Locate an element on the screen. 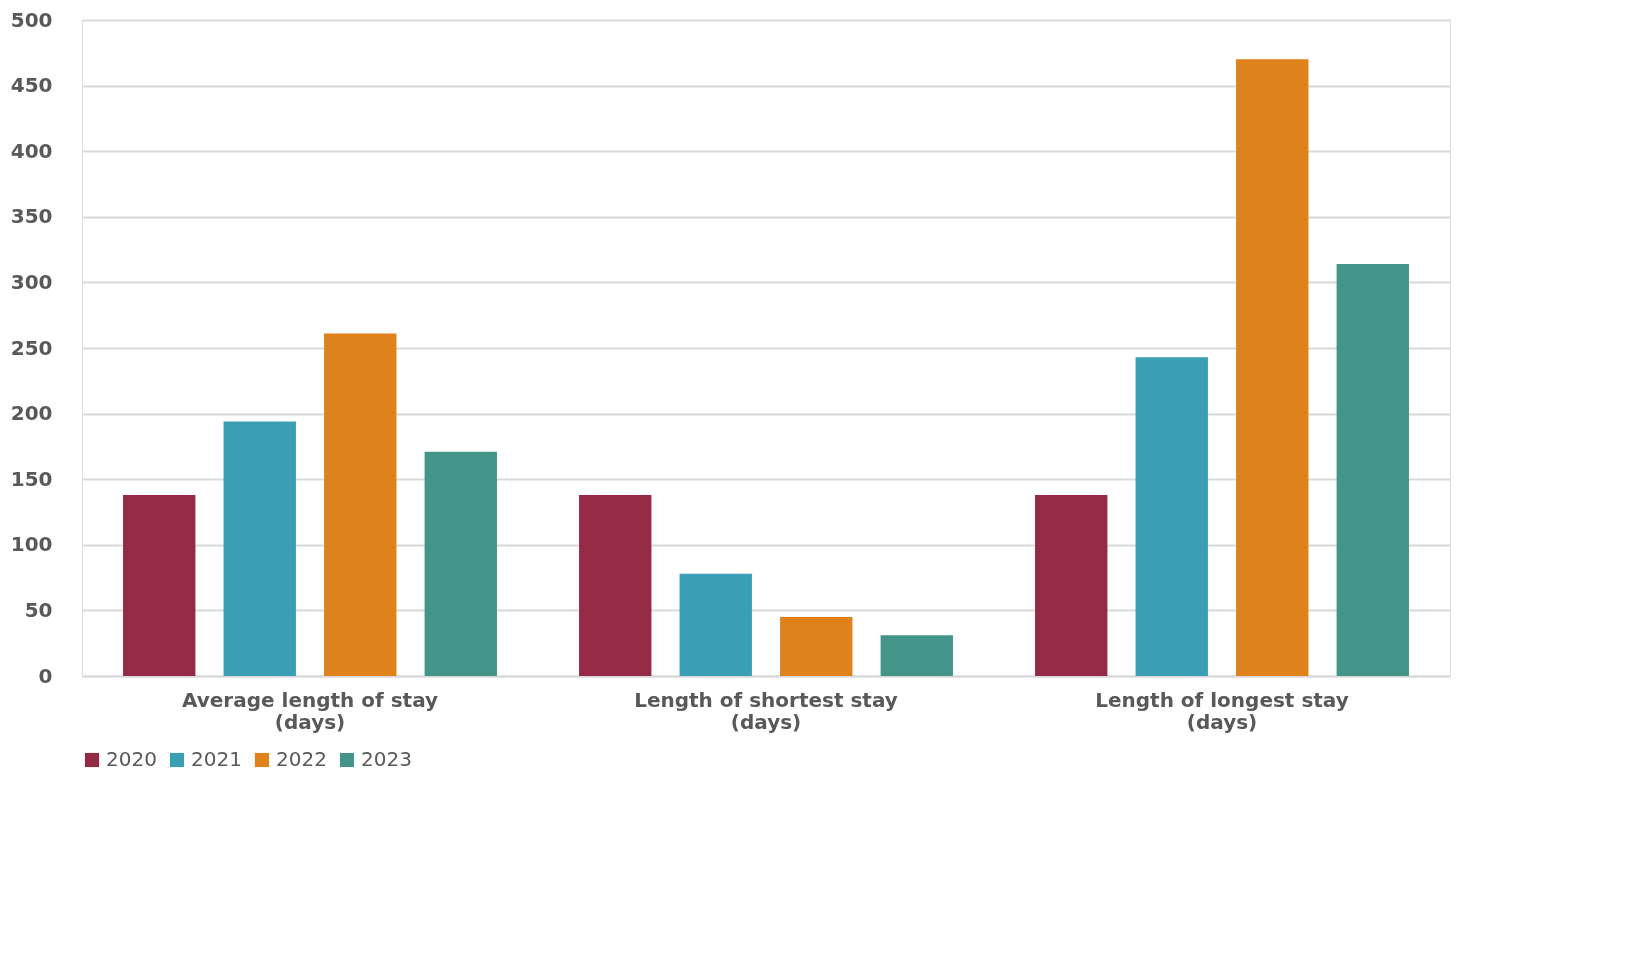 This screenshot has width=1644, height=980. legend-label: 2021 is located at coordinates (216, 759).